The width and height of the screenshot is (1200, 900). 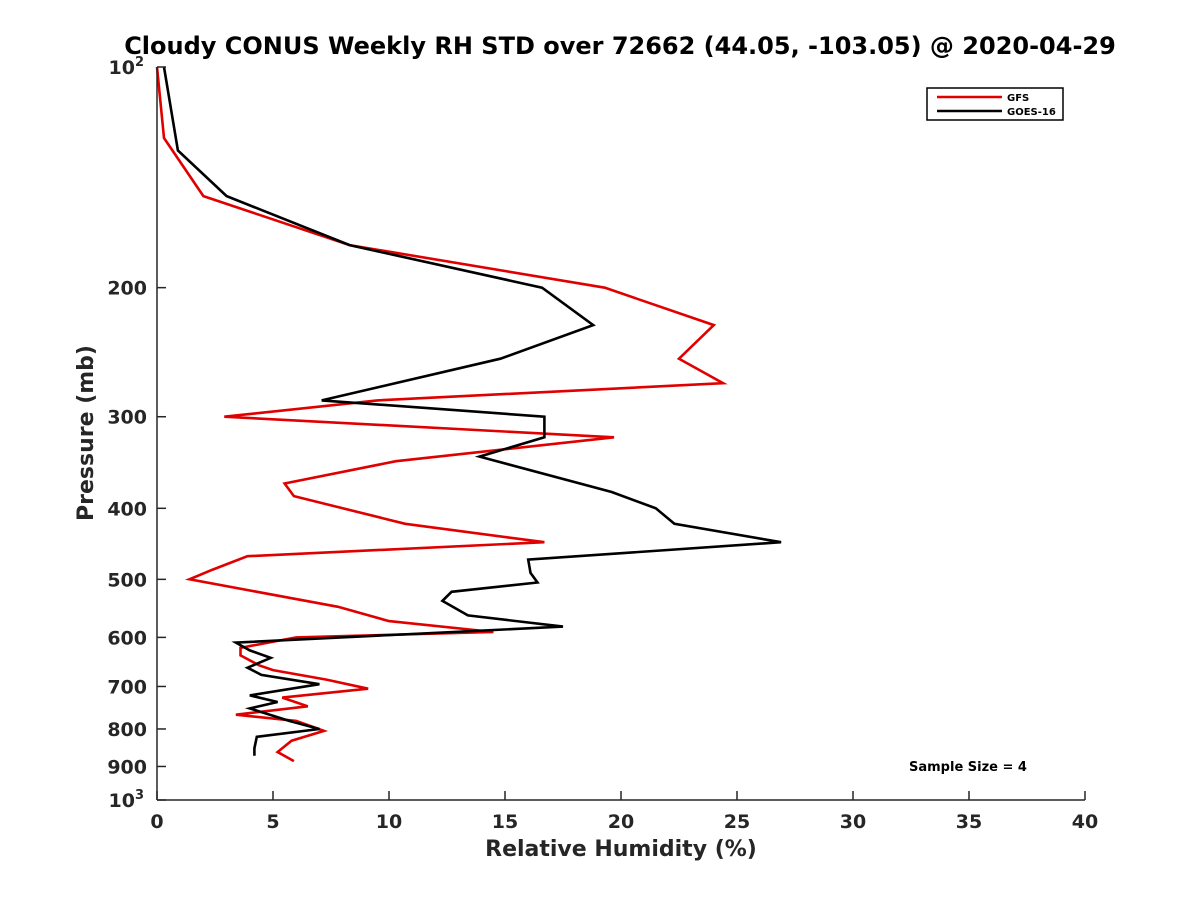 What do you see at coordinates (127, 580) in the screenshot?
I see `y-tick-label: 500` at bounding box center [127, 580].